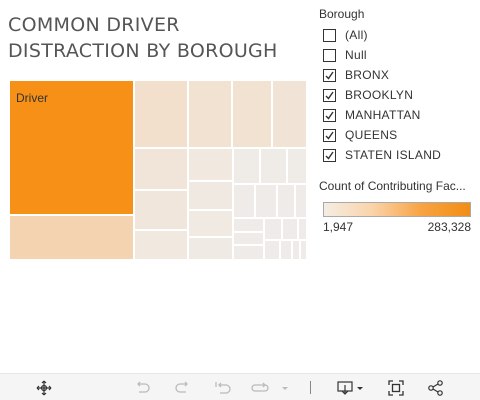 This screenshot has width=480, height=400. What do you see at coordinates (310, 387) in the screenshot?
I see `toolbar-divider` at bounding box center [310, 387].